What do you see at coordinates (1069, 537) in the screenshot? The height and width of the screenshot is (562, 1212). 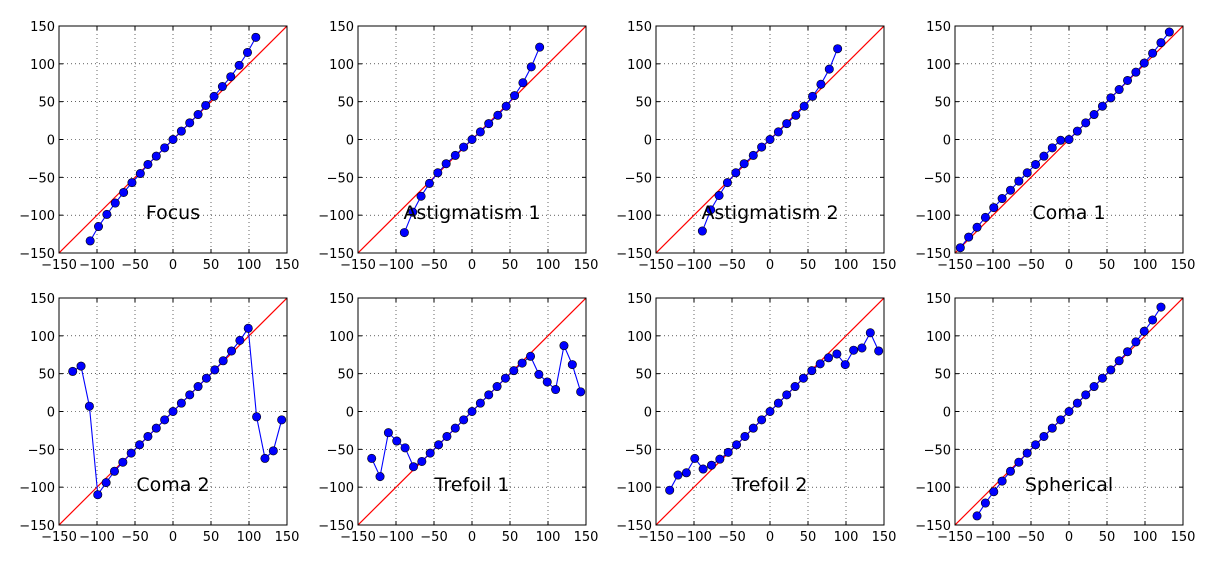 I see `x-tick-label: 0` at bounding box center [1069, 537].